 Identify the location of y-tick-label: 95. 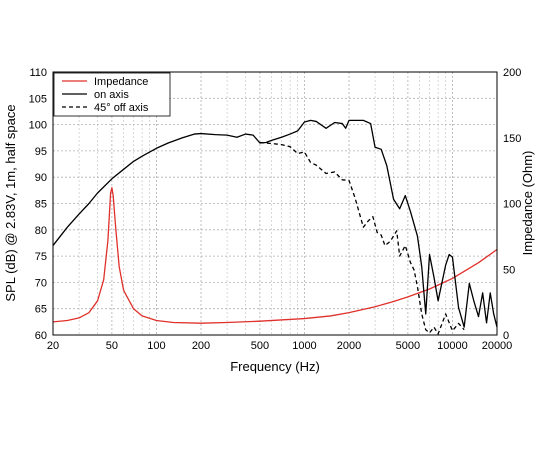
(41, 152).